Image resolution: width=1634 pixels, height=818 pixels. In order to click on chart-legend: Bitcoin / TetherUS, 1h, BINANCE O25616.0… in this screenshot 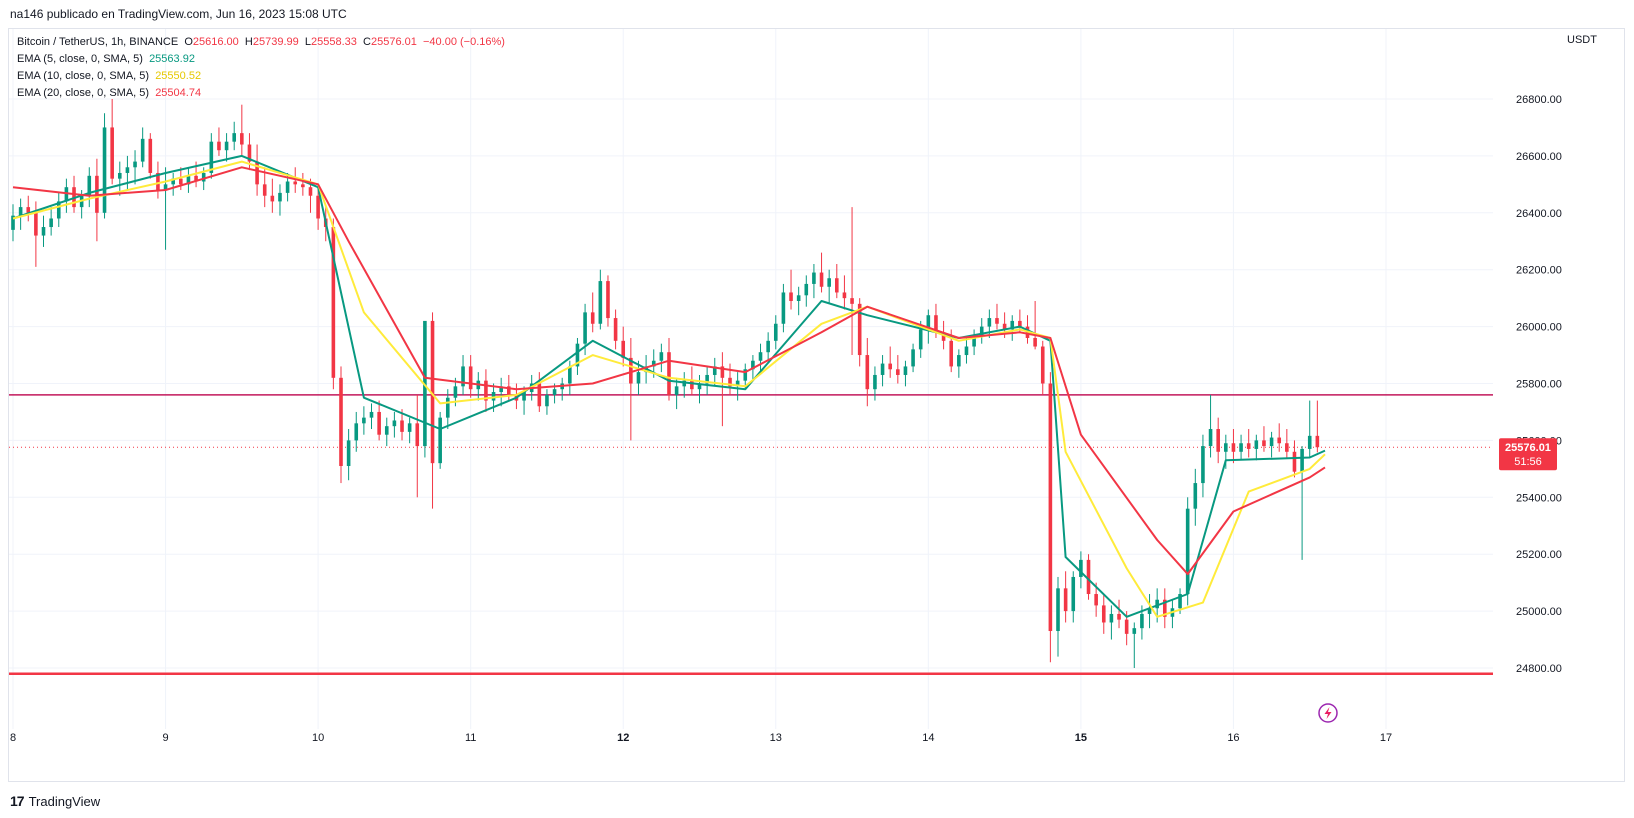, I will do `click(261, 68)`.